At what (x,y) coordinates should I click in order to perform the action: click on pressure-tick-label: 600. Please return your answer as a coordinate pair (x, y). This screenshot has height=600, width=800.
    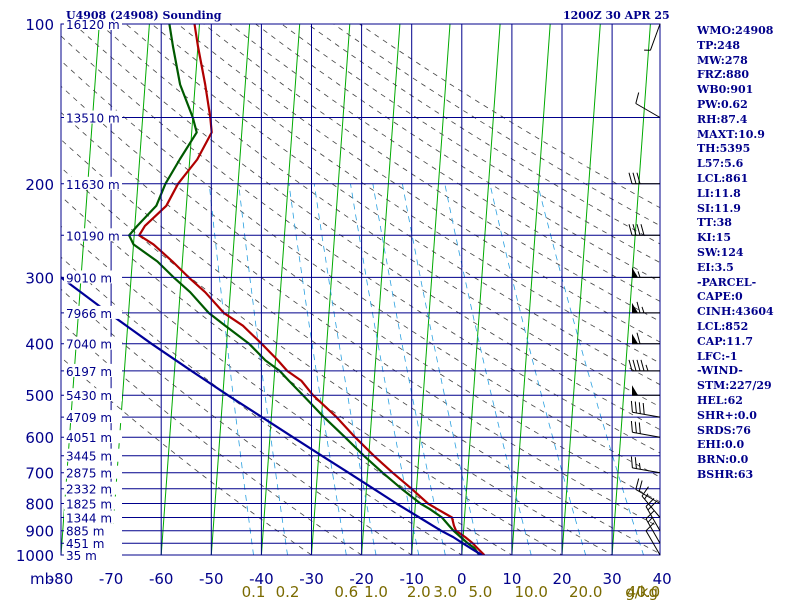
    Looking at the image, I should click on (39, 438).